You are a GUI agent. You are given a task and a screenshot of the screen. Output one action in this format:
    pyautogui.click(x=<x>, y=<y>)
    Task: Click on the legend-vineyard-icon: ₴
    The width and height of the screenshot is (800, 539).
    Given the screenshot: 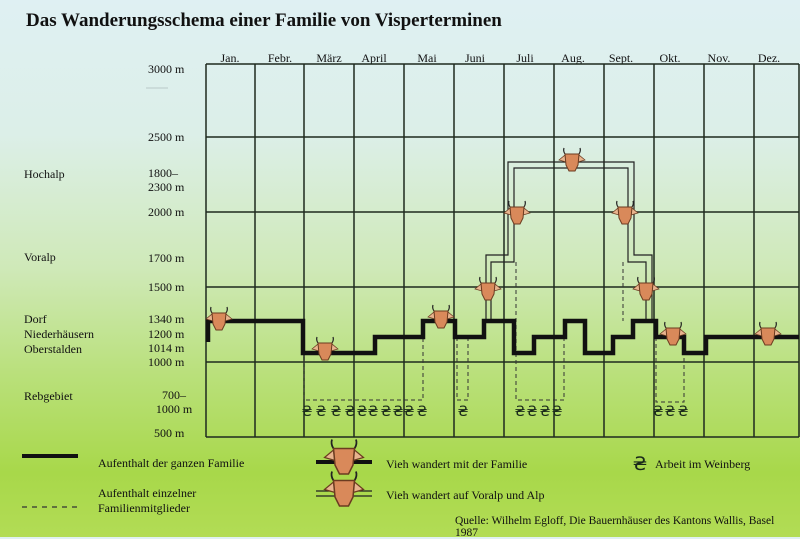 What is the action you would take?
    pyautogui.click(x=640, y=464)
    